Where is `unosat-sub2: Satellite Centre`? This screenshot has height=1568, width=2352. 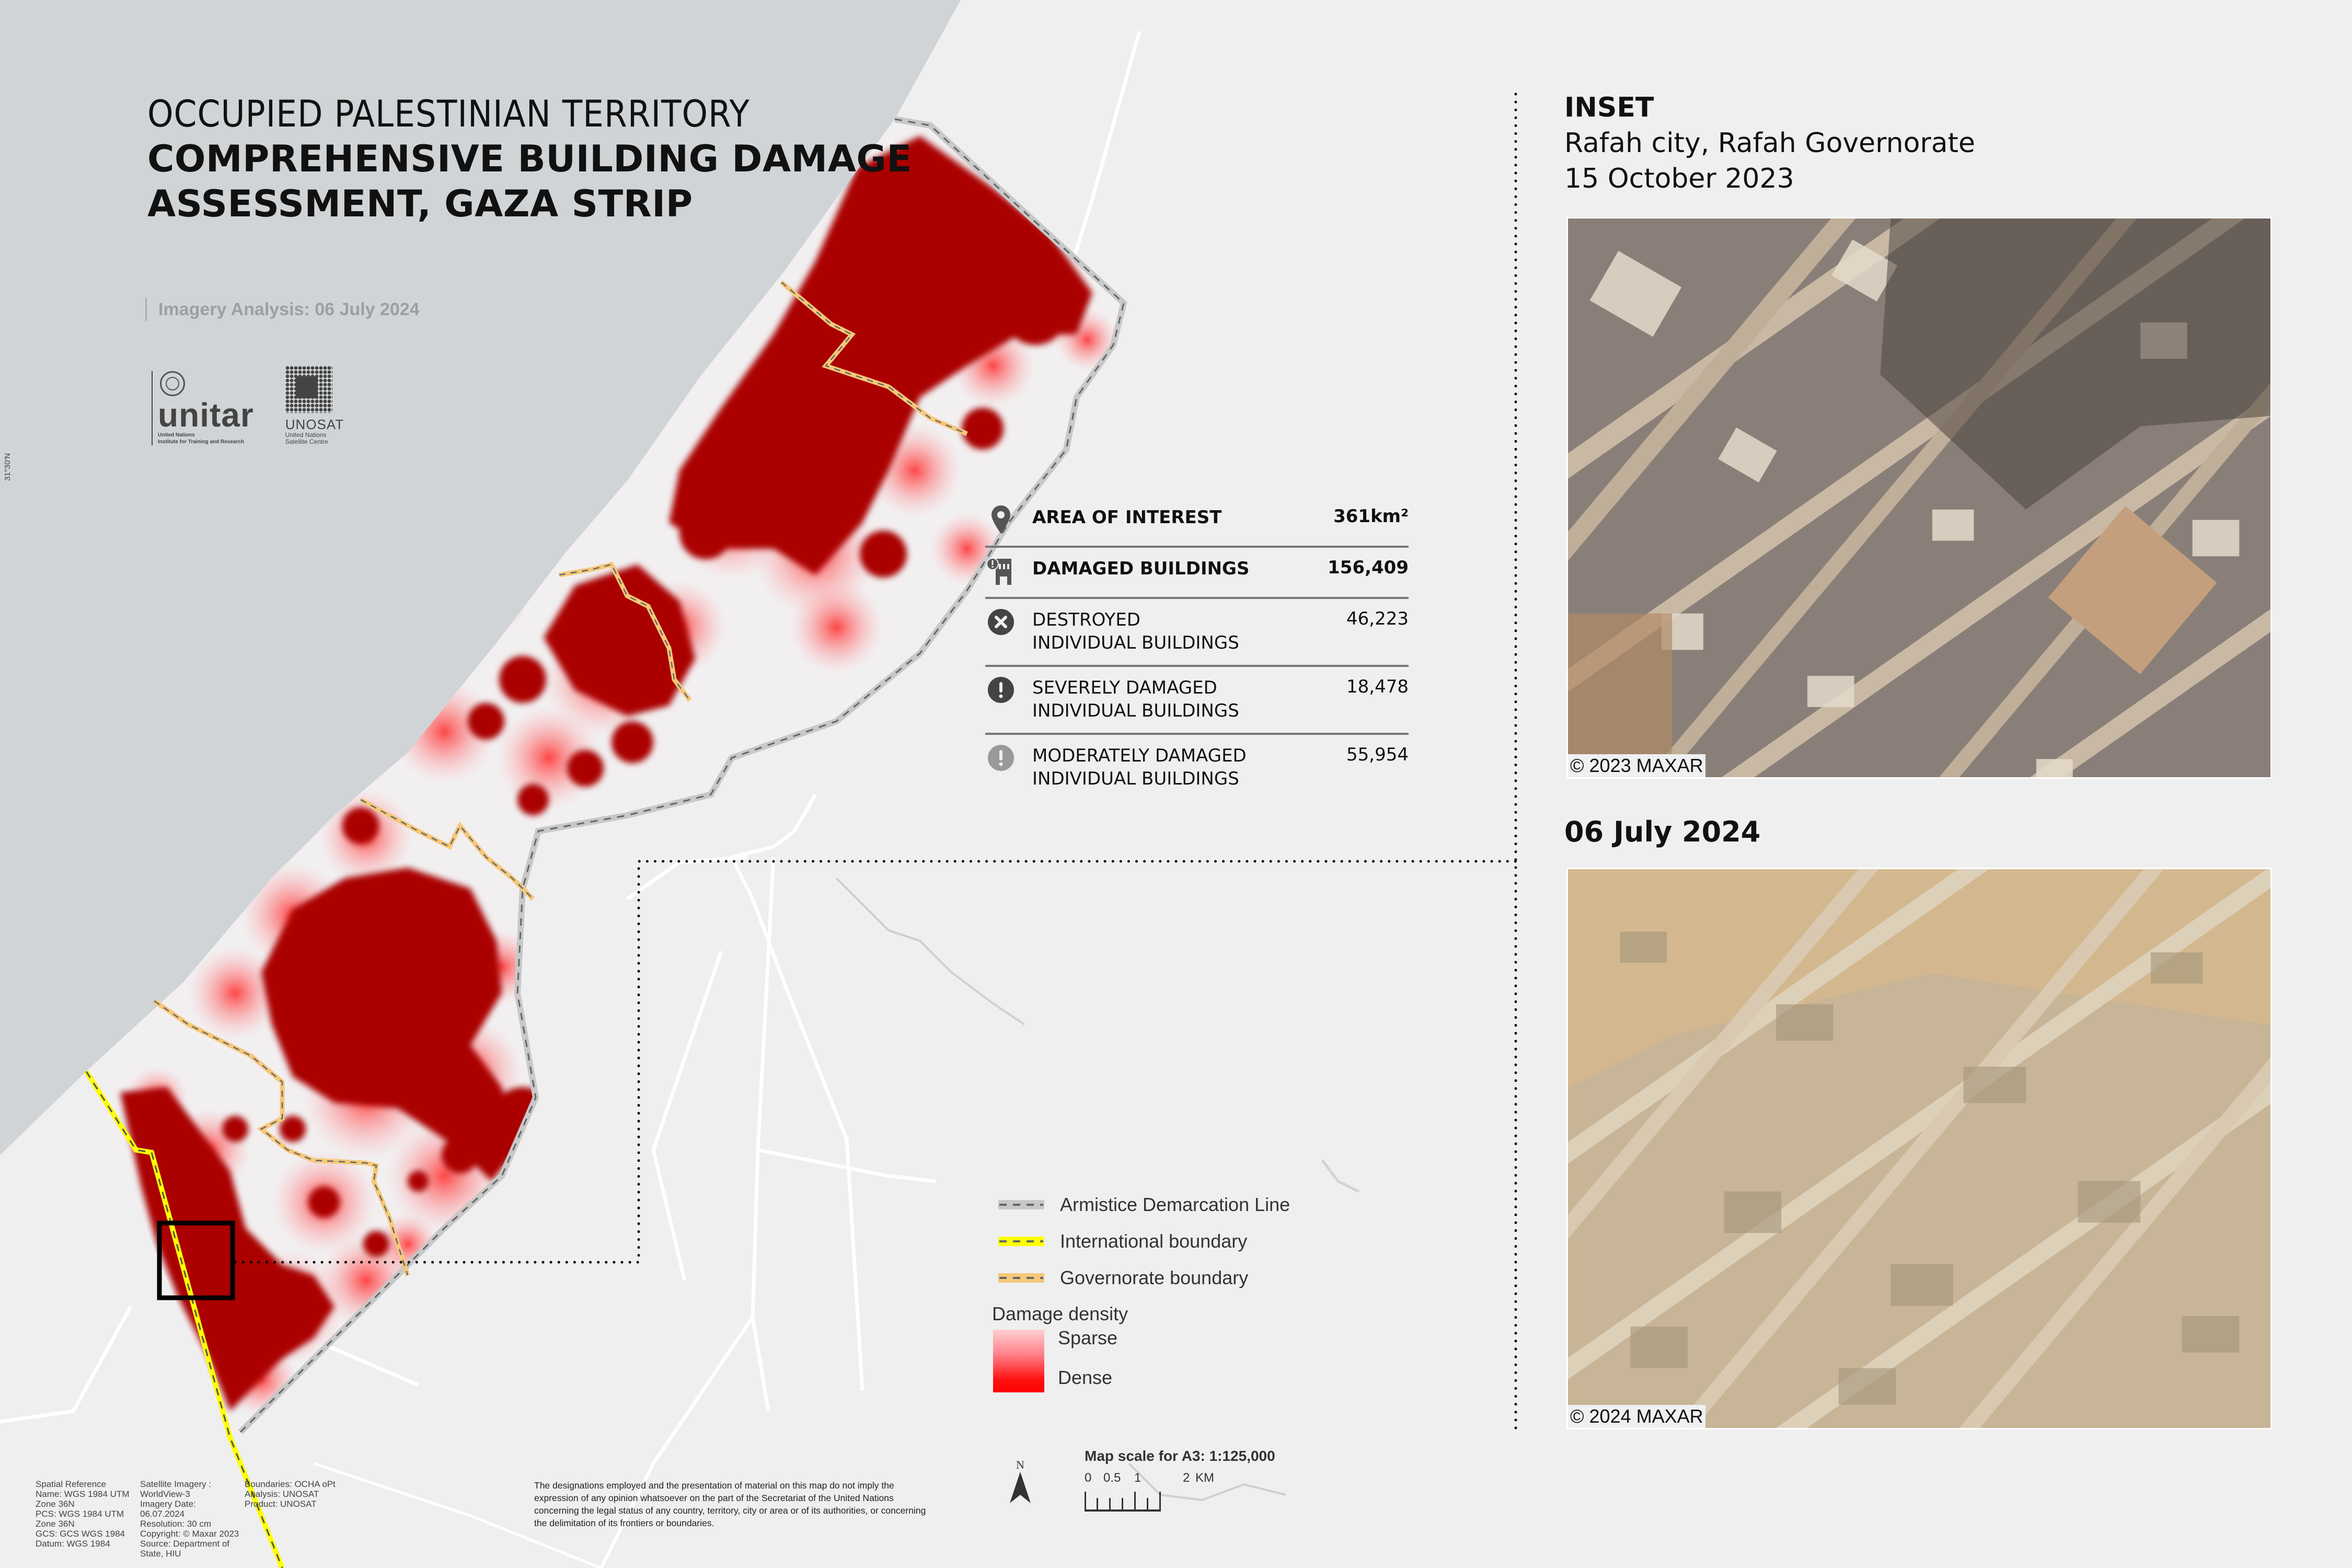 unosat-sub2: Satellite Centre is located at coordinates (306, 441).